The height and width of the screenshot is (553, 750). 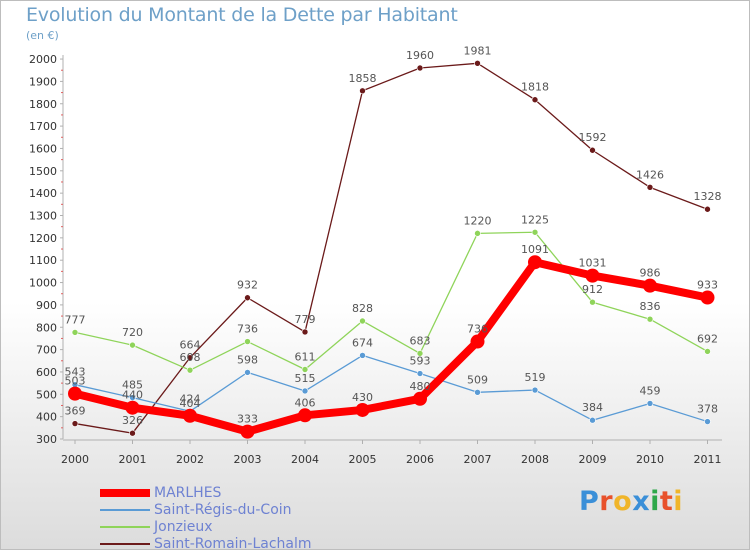 What do you see at coordinates (623, 501) in the screenshot?
I see `logo-letter: o` at bounding box center [623, 501].